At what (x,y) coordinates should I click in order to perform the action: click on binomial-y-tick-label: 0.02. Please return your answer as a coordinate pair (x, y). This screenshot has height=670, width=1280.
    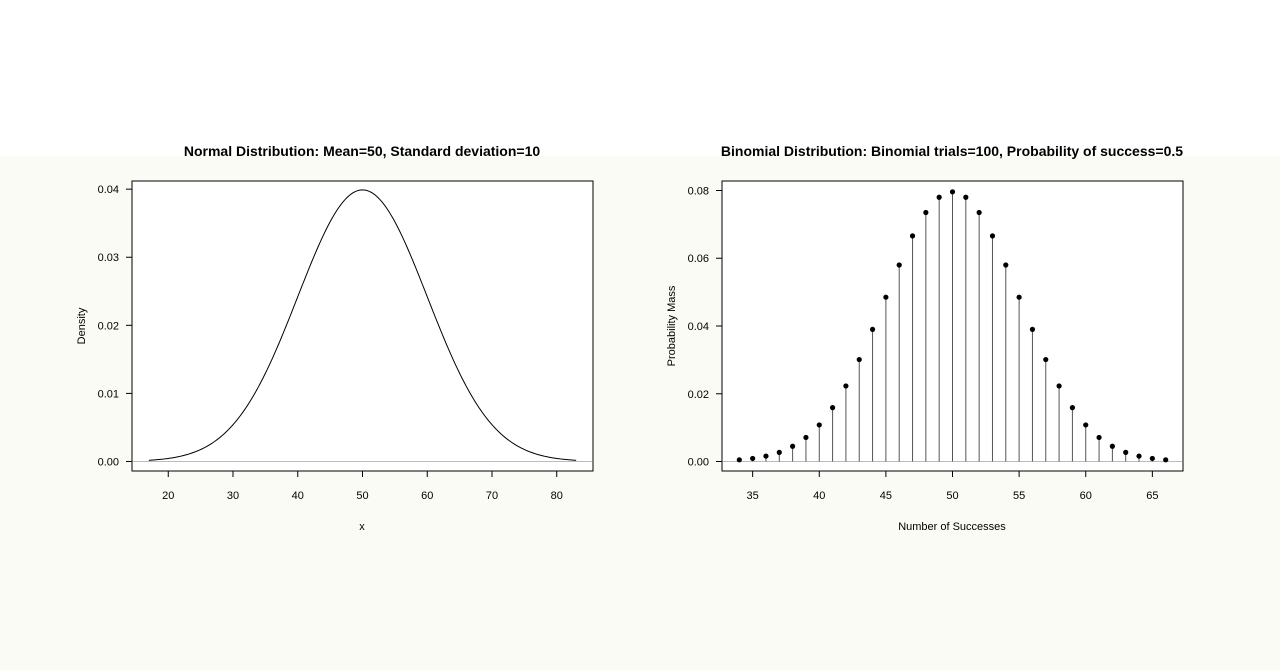
    Looking at the image, I should click on (698, 395).